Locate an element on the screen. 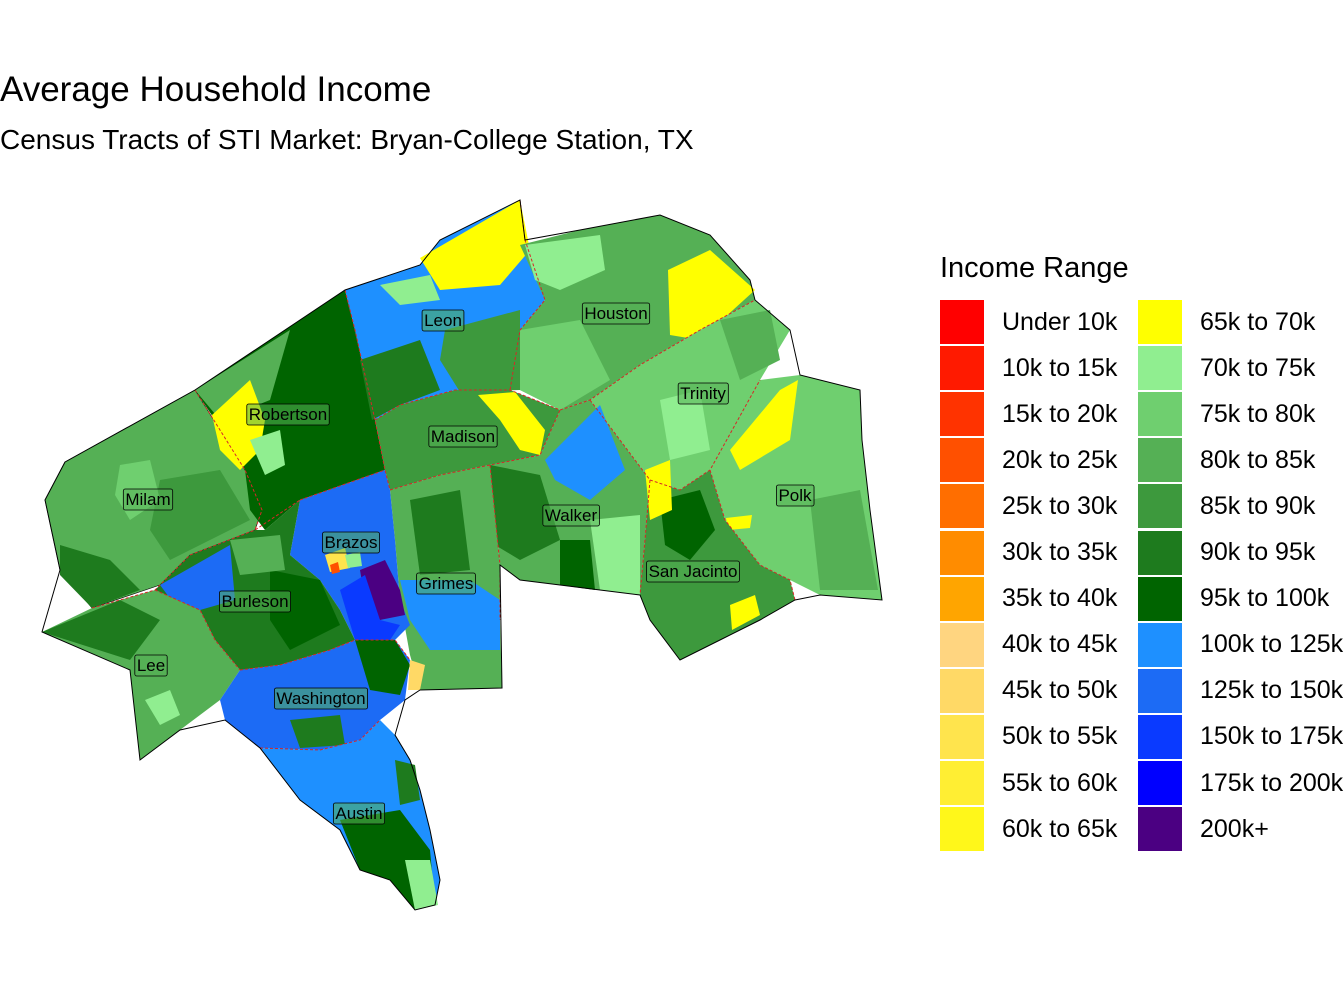 This screenshot has height=1008, width=1344. tract-brazos-c is located at coordinates (370, 607).